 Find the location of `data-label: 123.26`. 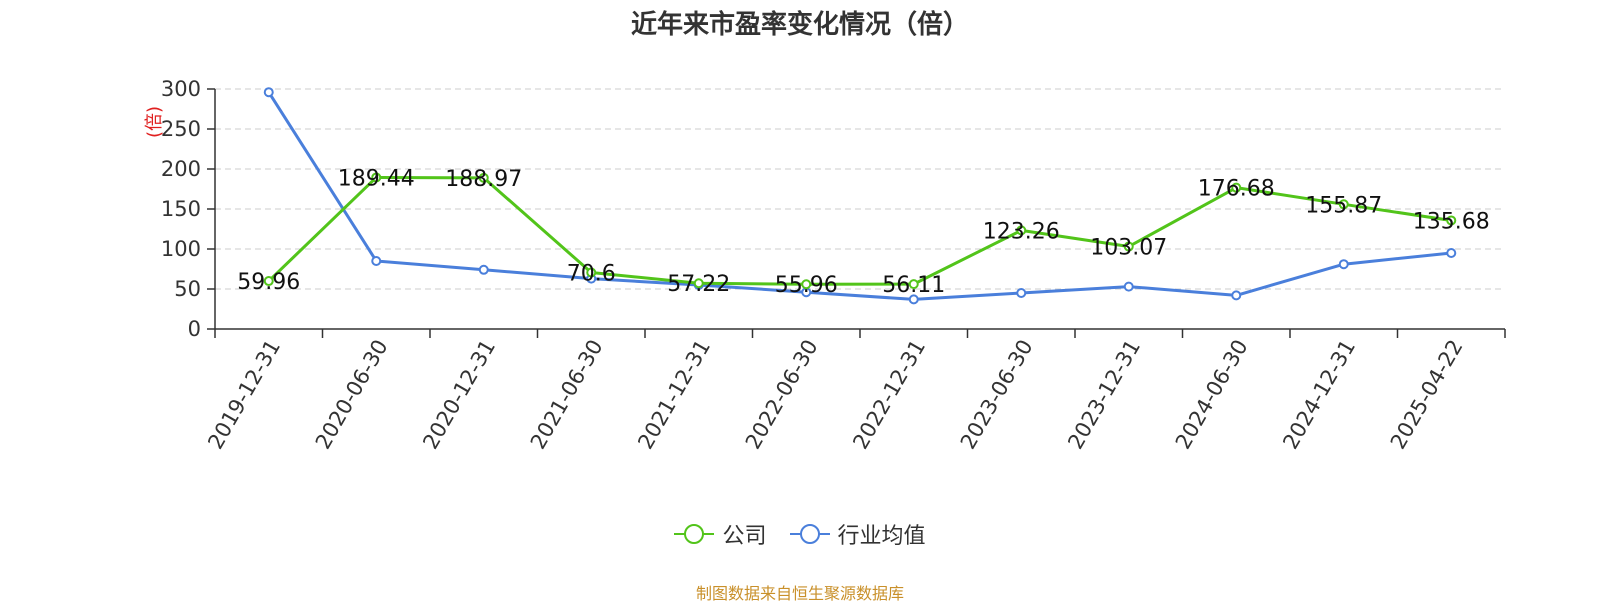

data-label: 123.26 is located at coordinates (1021, 231).